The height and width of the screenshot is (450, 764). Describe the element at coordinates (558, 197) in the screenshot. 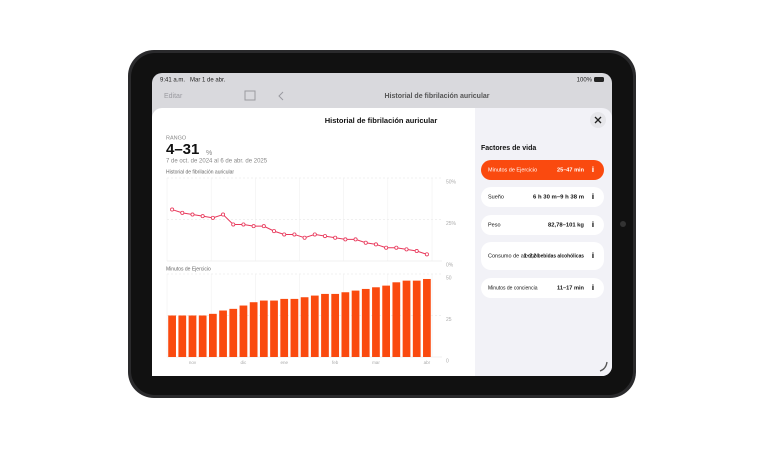

I see `factor-value: 6 h 30 m–9 h 38 m` at that location.